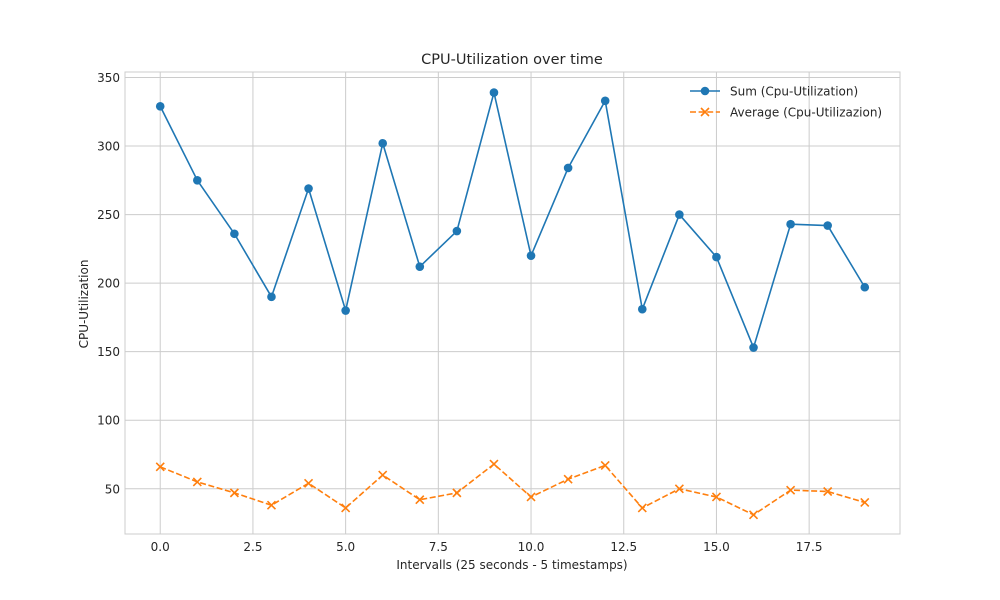 This screenshot has height=600, width=1000. What do you see at coordinates (112, 489) in the screenshot?
I see `y-tick-label: 50` at bounding box center [112, 489].